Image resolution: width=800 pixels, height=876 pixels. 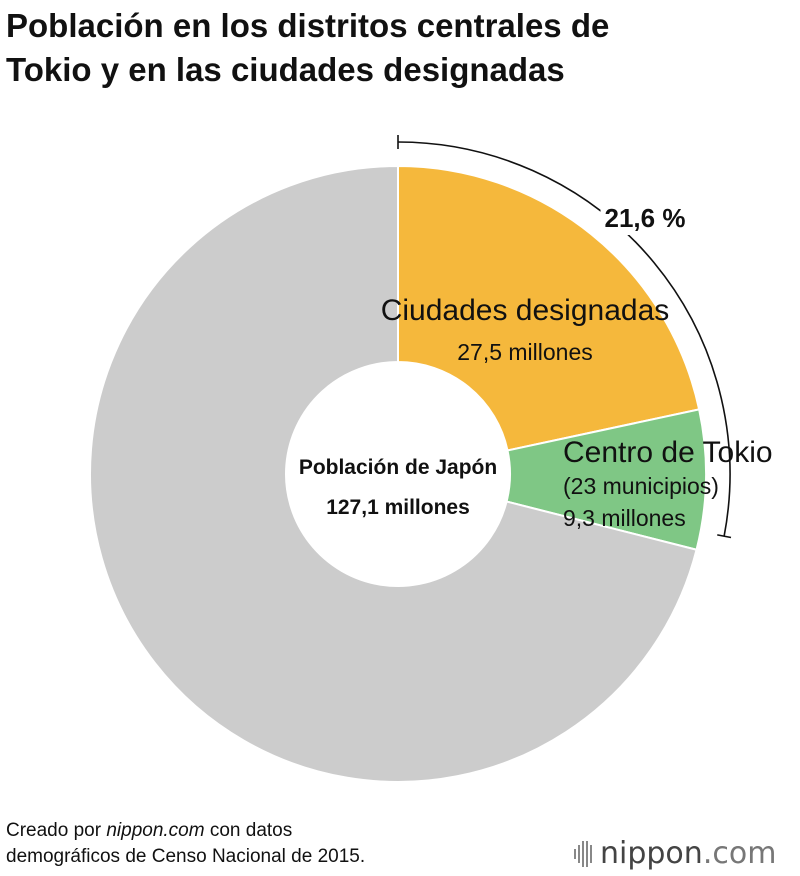 I want to click on source-prefix: Creado por, so click(x=56, y=830).